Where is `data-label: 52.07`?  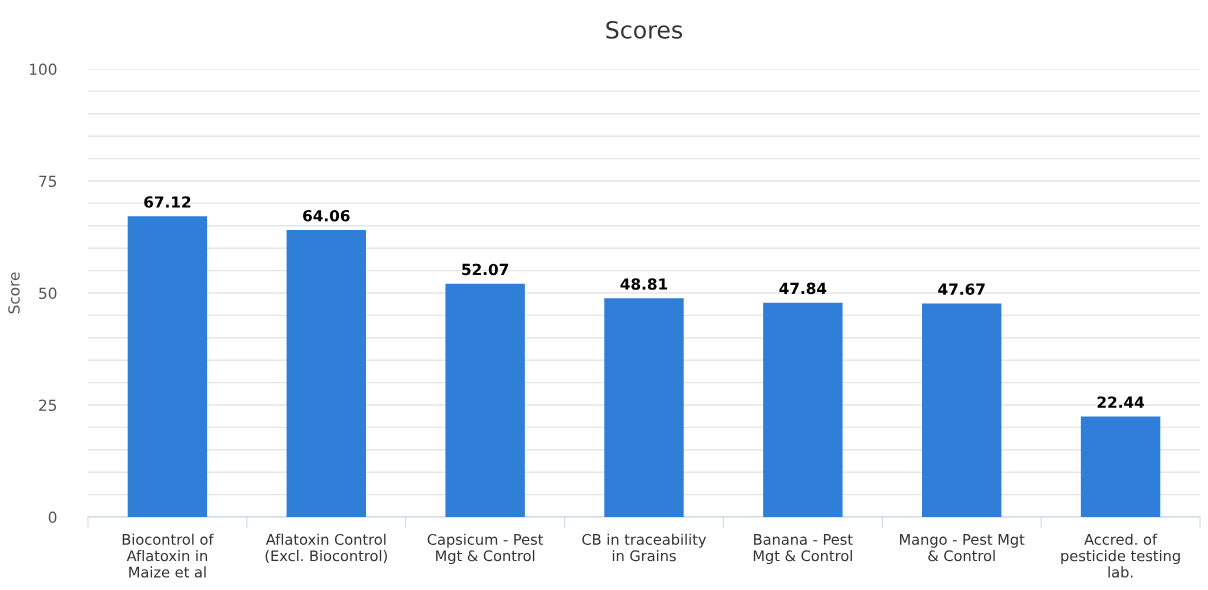 data-label: 52.07 is located at coordinates (485, 269).